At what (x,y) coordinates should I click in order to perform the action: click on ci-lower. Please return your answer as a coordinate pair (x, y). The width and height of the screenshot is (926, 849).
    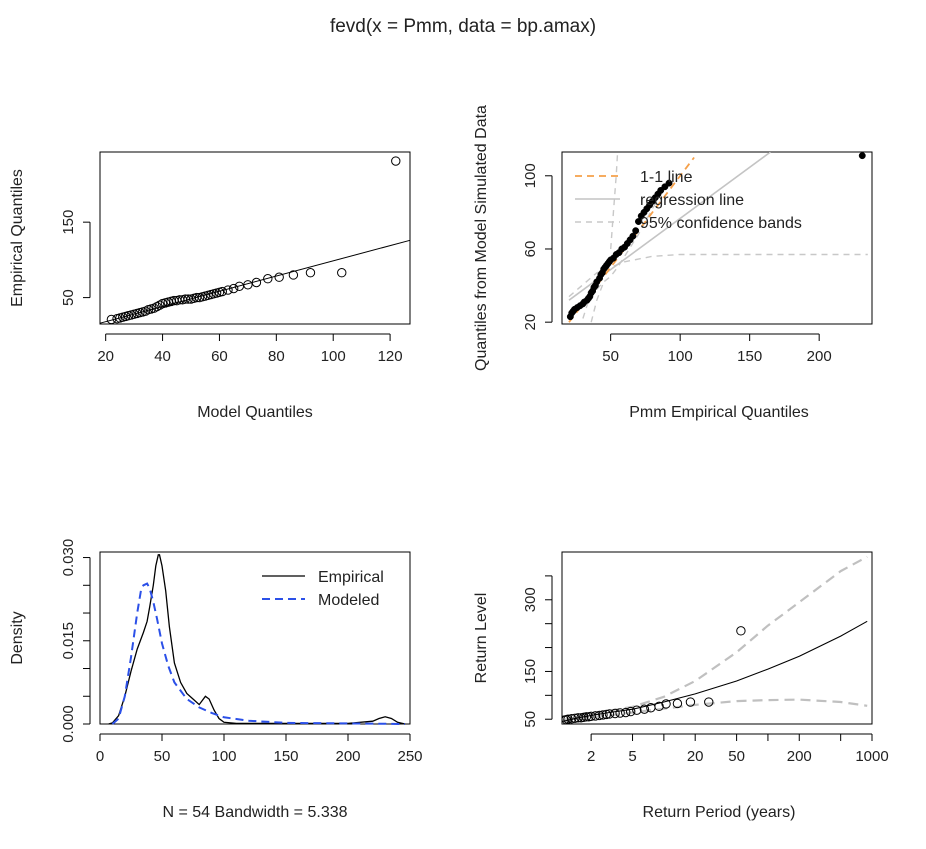
    Looking at the image, I should click on (715, 711).